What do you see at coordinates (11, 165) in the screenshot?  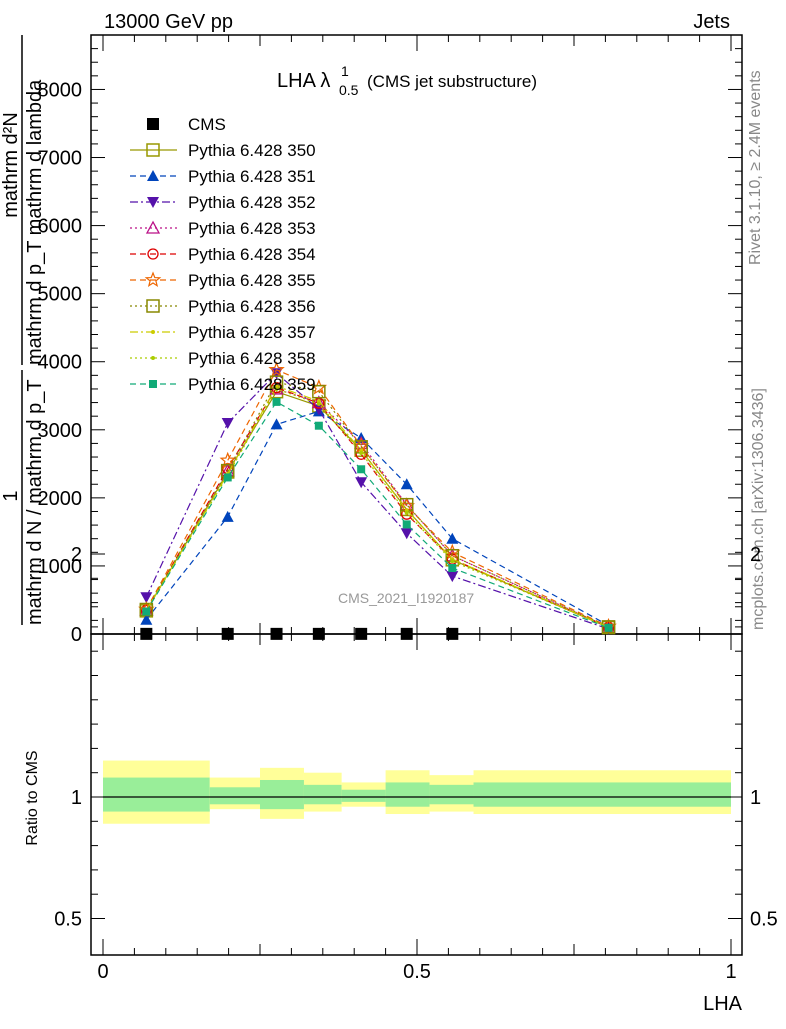 I see `y-label-numerator: mathrm d²N` at bounding box center [11, 165].